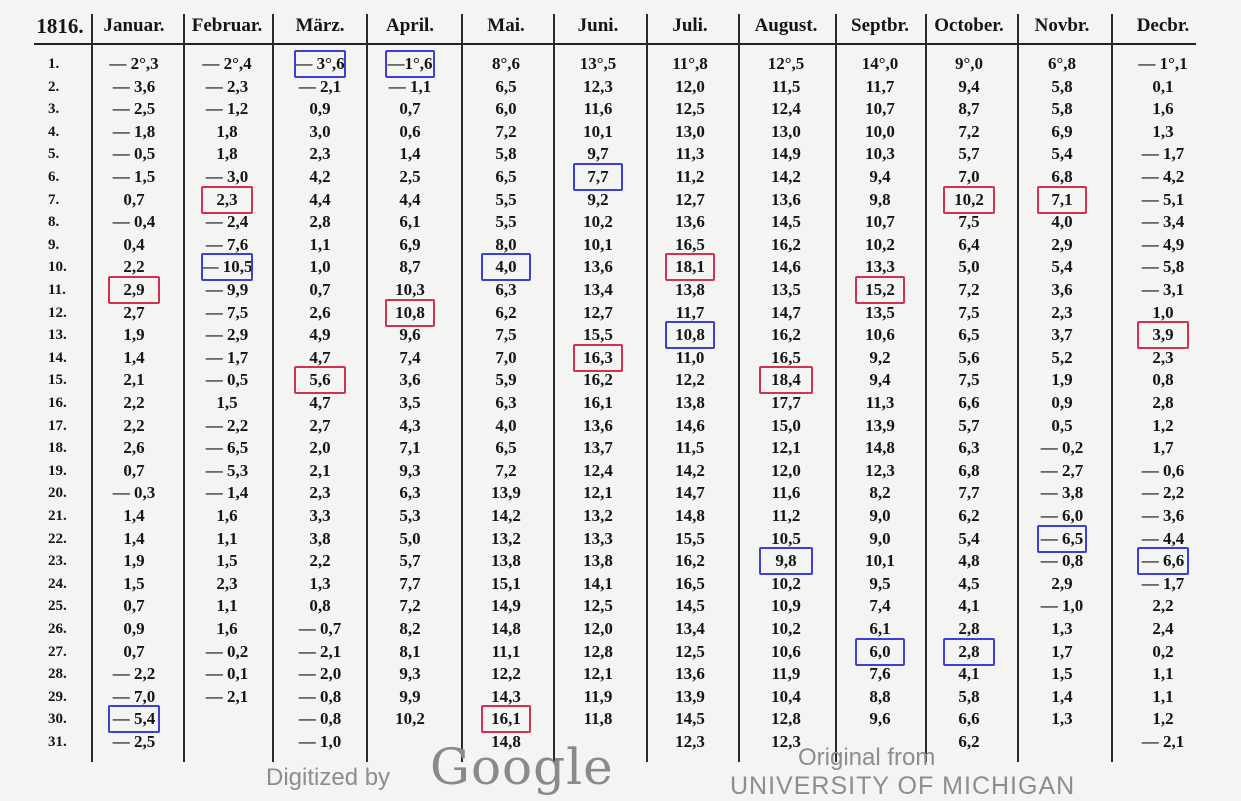 This screenshot has width=1241, height=801. I want to click on watermark-digitized-text: Digitized by, so click(328, 777).